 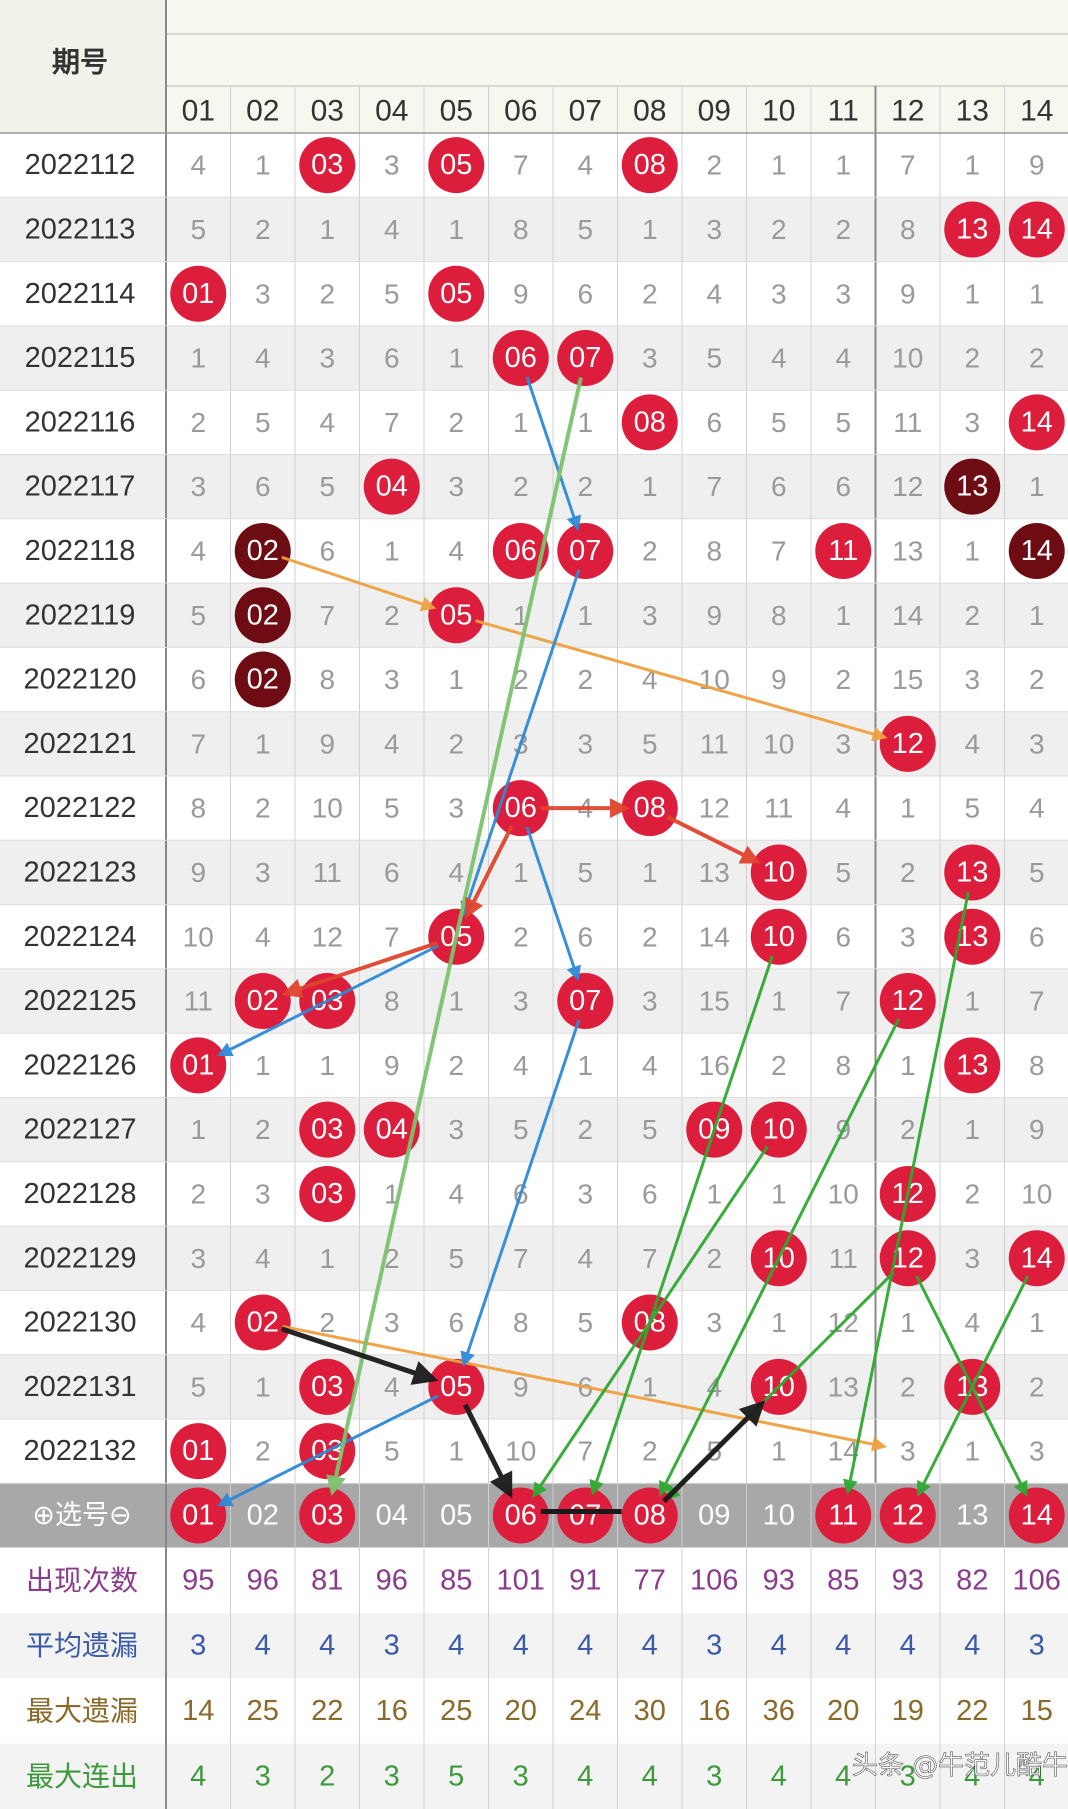 I want to click on miss-count: 8, so click(x=714, y=550).